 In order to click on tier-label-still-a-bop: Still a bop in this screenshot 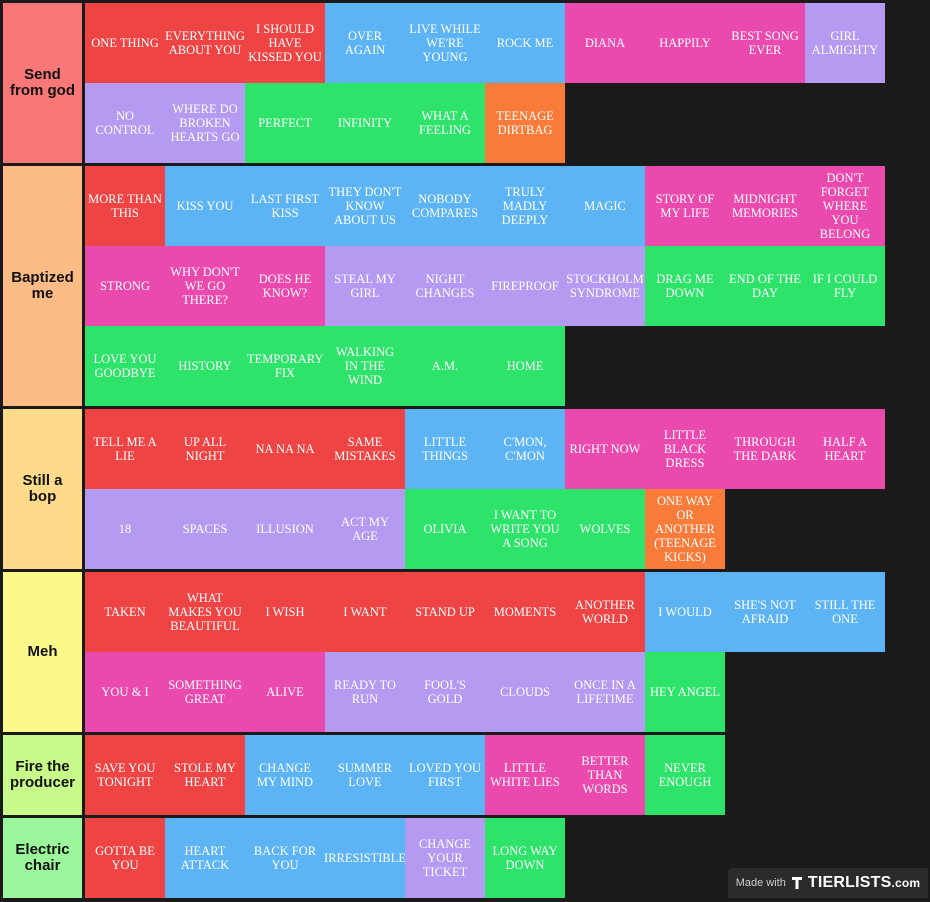, I will do `click(42, 489)`.